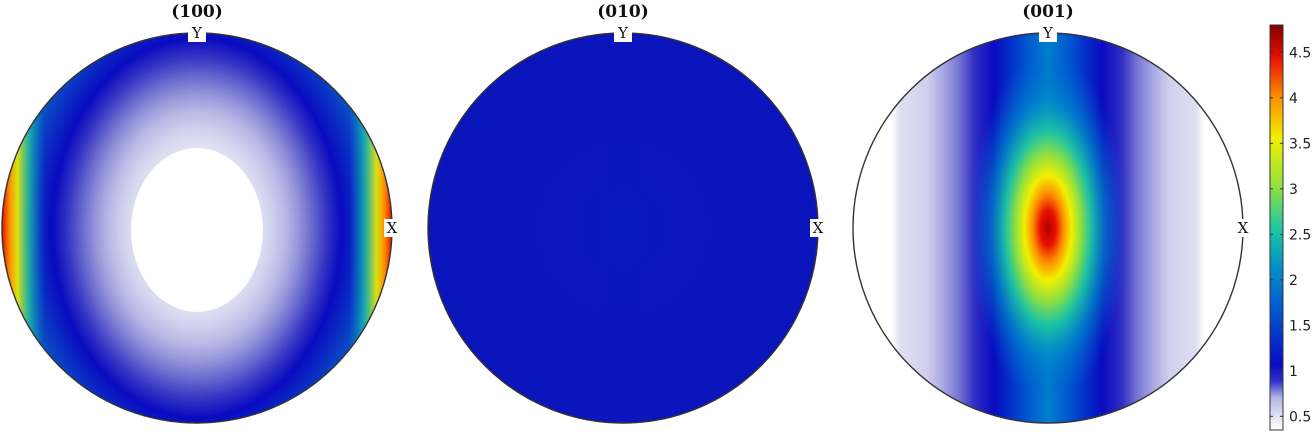  I want to click on colorbar-gradient, so click(1276, 227).